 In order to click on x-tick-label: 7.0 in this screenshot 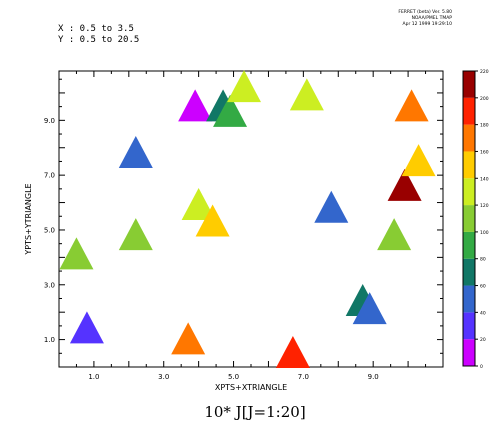, I will do `click(303, 377)`.